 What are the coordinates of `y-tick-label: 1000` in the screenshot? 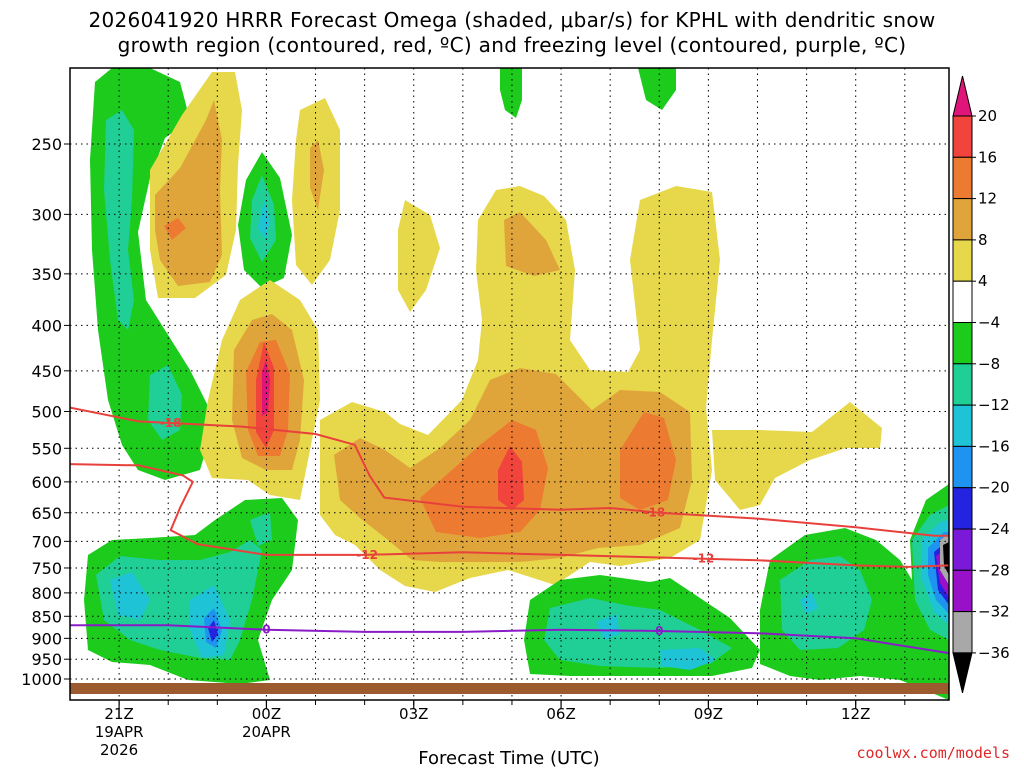 It's located at (41, 679).